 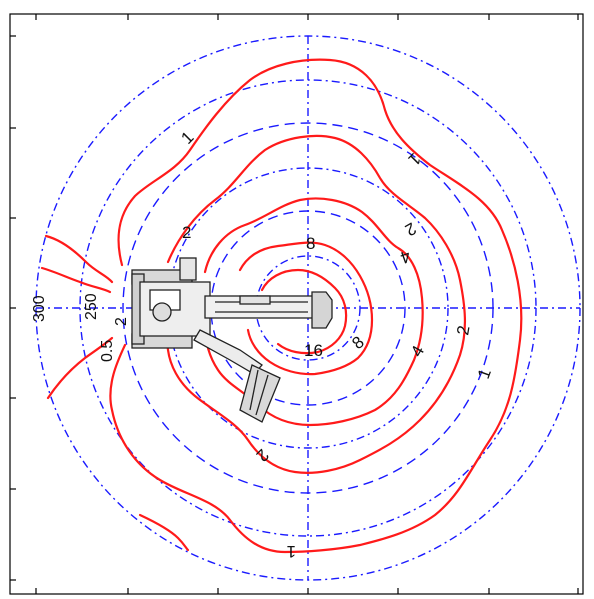 What do you see at coordinates (79, 259) in the screenshot?
I see `contour-05-left` at bounding box center [79, 259].